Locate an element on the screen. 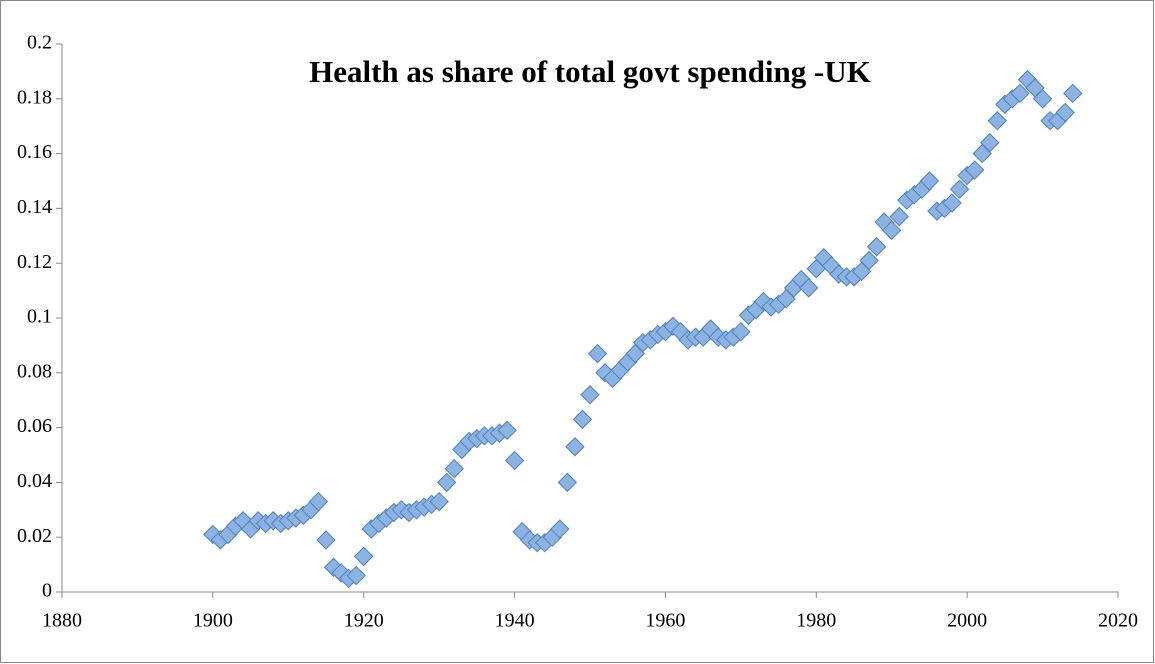 This screenshot has height=664, width=1155. x-tick-label: 1960 is located at coordinates (665, 621).